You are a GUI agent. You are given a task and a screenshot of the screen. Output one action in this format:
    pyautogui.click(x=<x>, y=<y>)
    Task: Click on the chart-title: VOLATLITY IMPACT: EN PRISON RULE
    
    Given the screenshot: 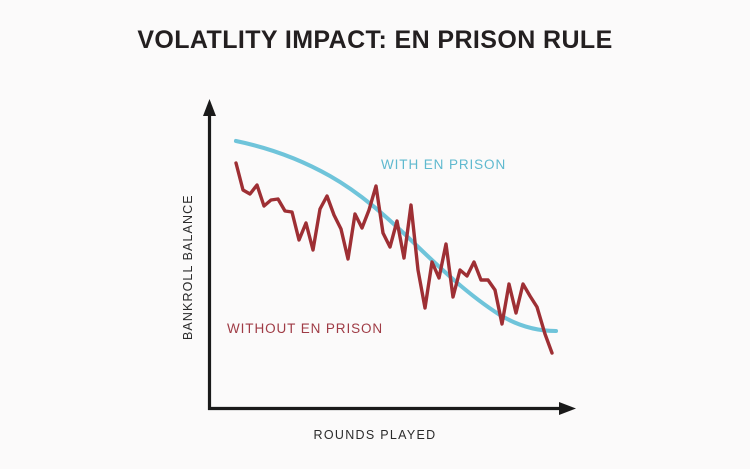 What is the action you would take?
    pyautogui.click(x=375, y=40)
    